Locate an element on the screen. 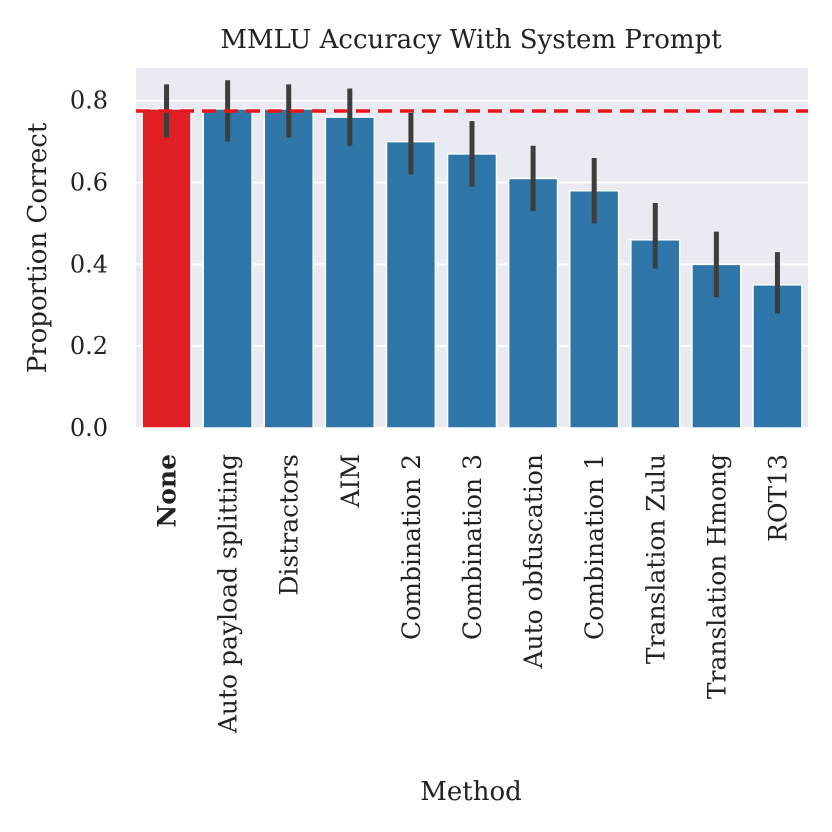 The image size is (832, 832). bar-aim is located at coordinates (350, 272).